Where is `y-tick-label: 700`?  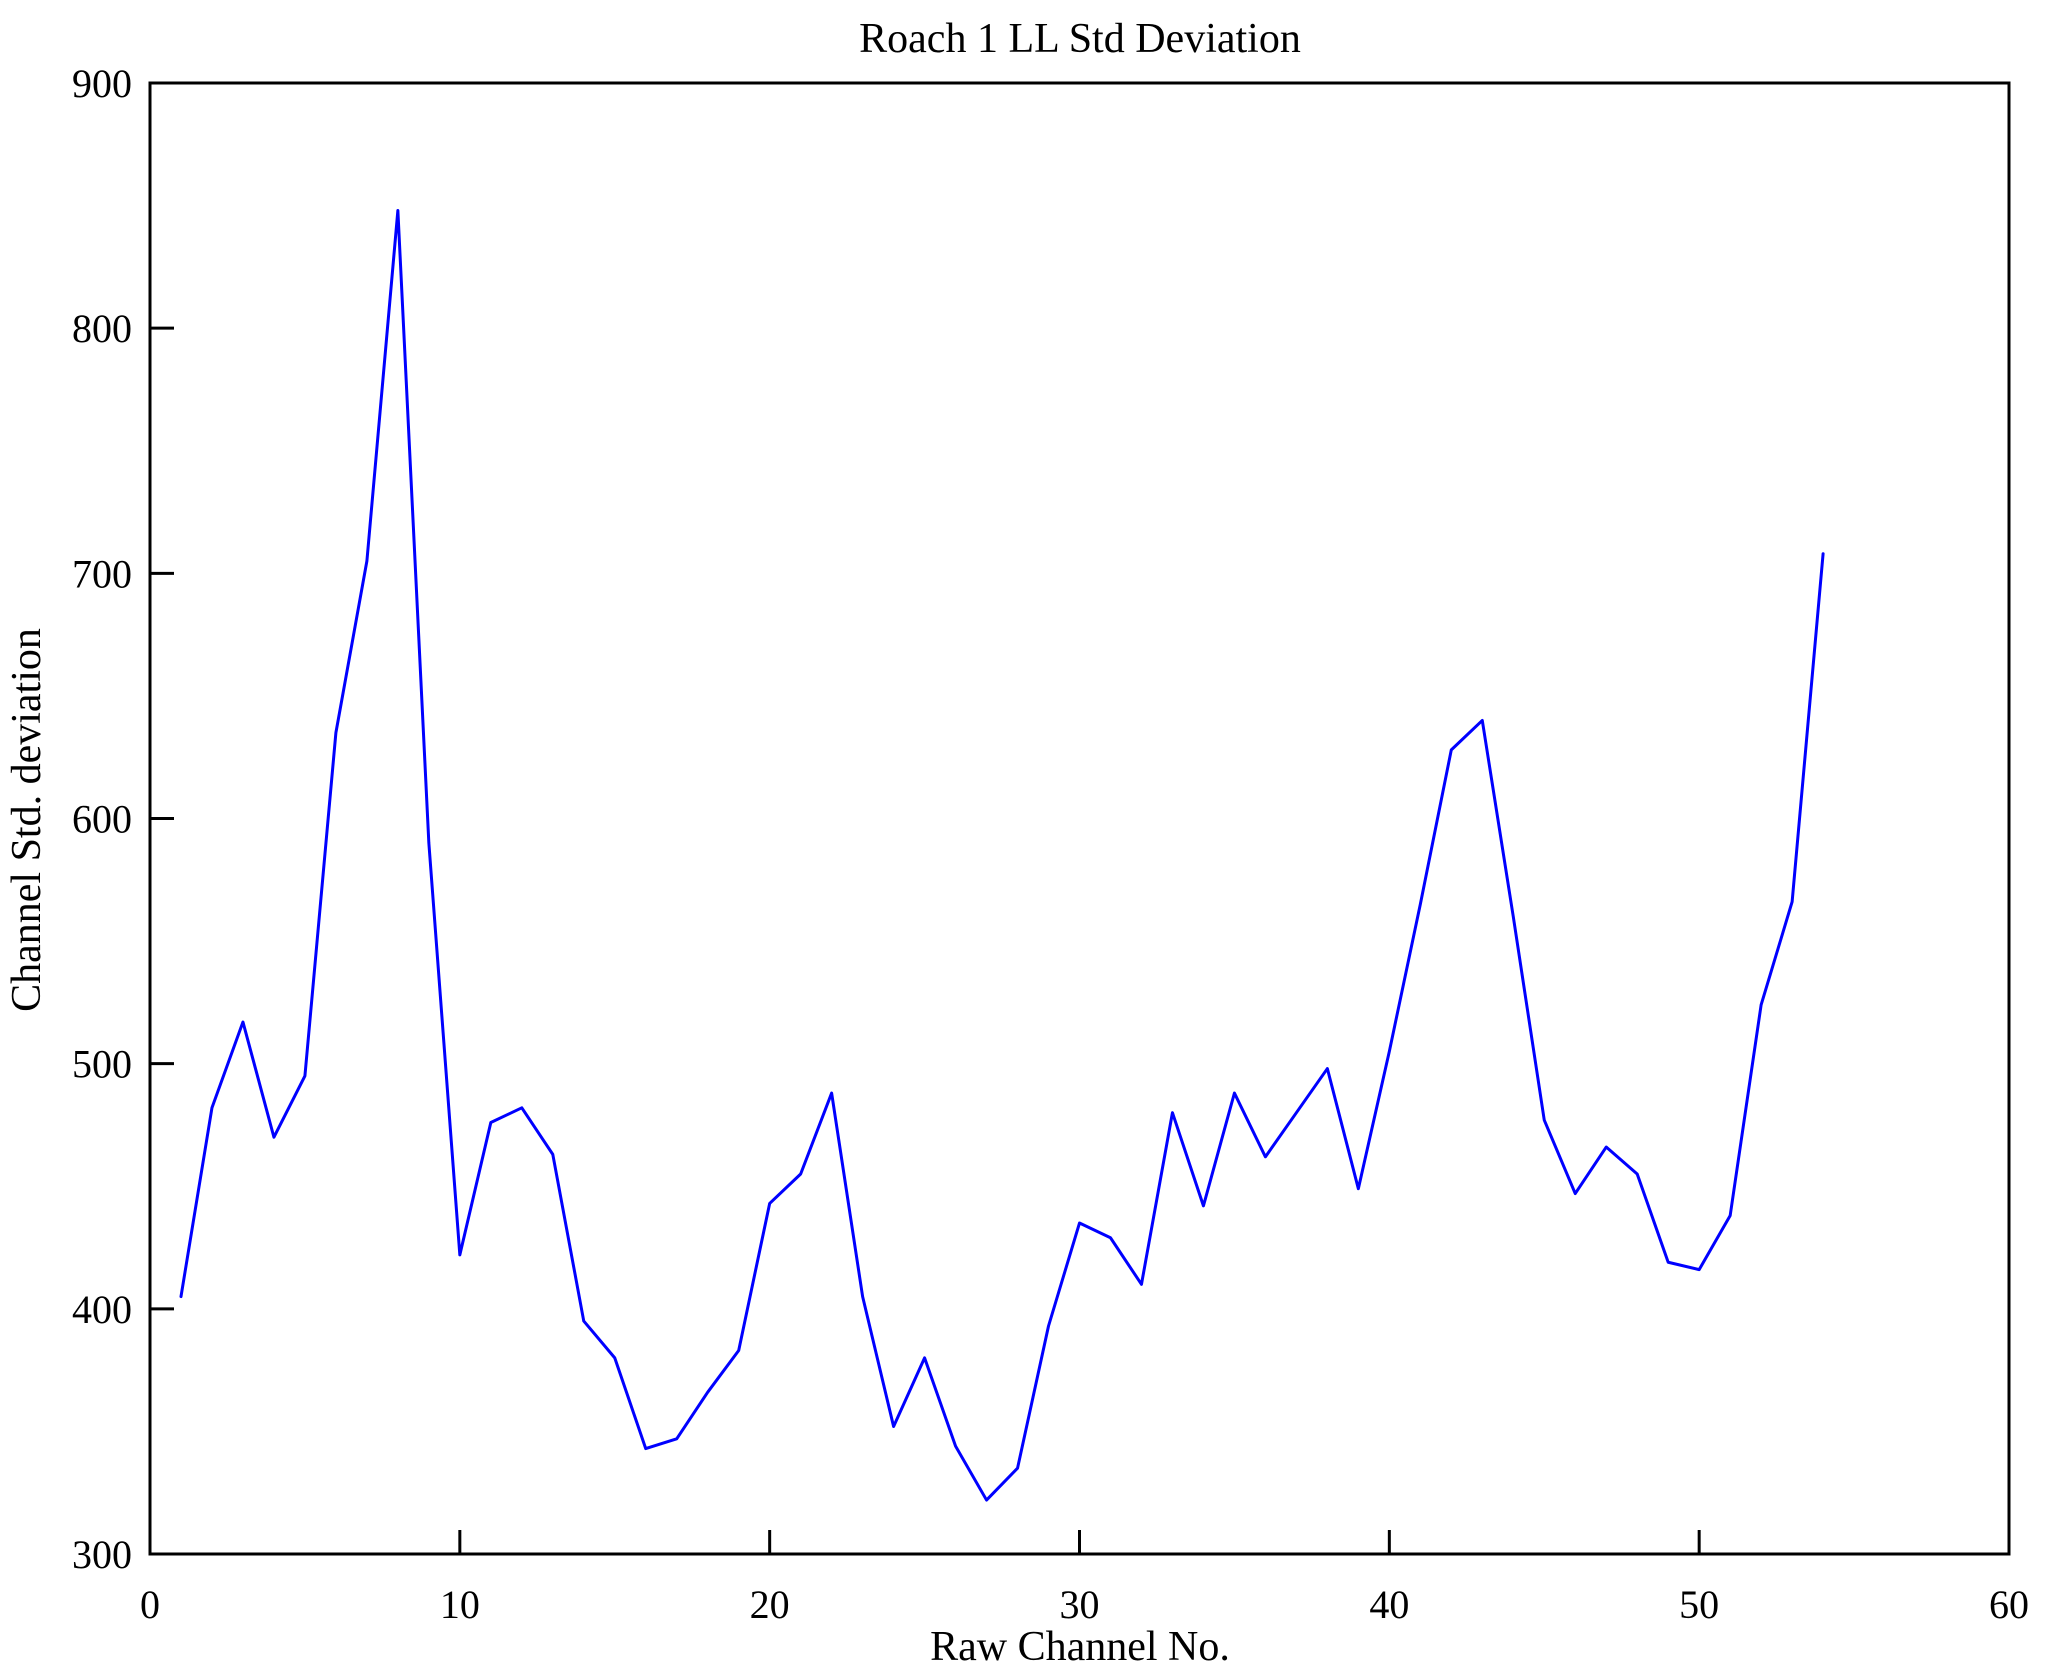
y-tick-label: 700 is located at coordinates (102, 573).